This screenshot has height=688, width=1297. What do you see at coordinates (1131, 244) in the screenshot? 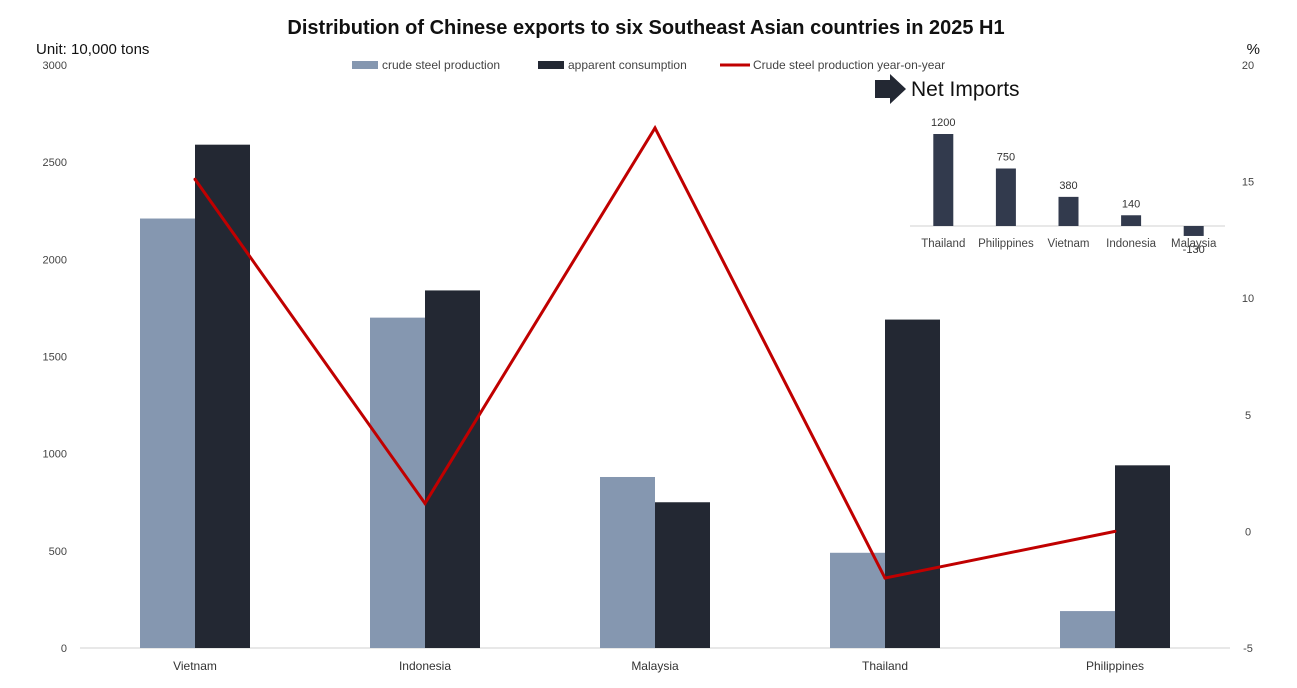
I see `inset-category-label: Indonesia` at bounding box center [1131, 244].